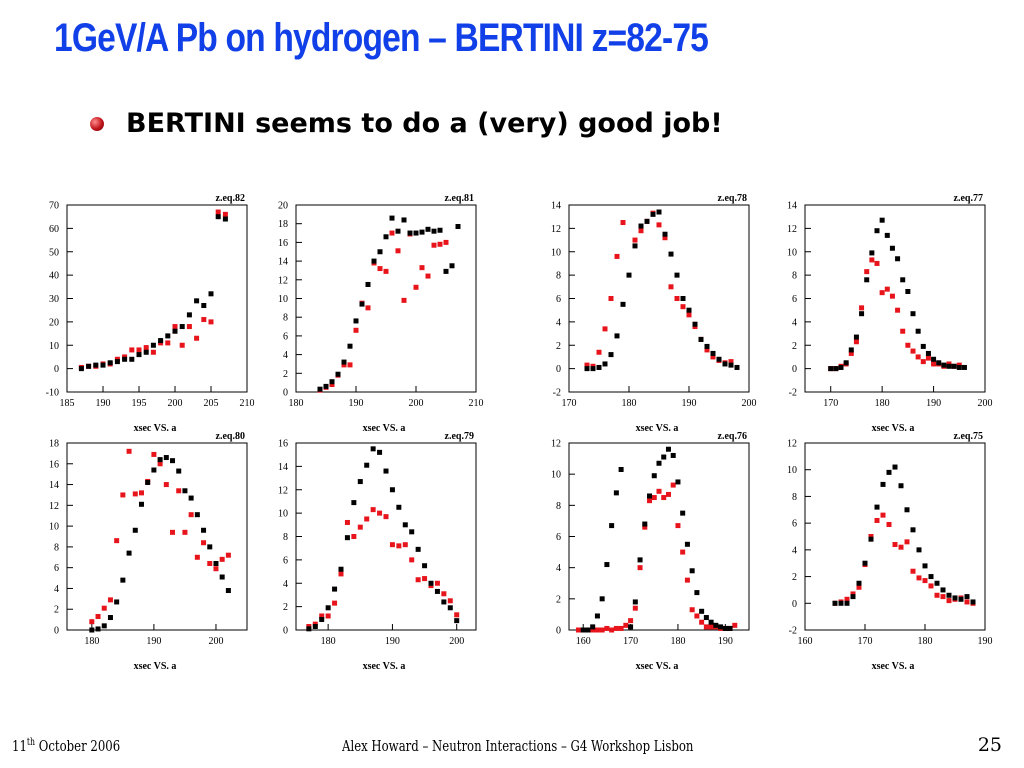 Image resolution: width=1024 pixels, height=768 pixels. What do you see at coordinates (865, 641) in the screenshot?
I see `x-tick-label: 170` at bounding box center [865, 641].